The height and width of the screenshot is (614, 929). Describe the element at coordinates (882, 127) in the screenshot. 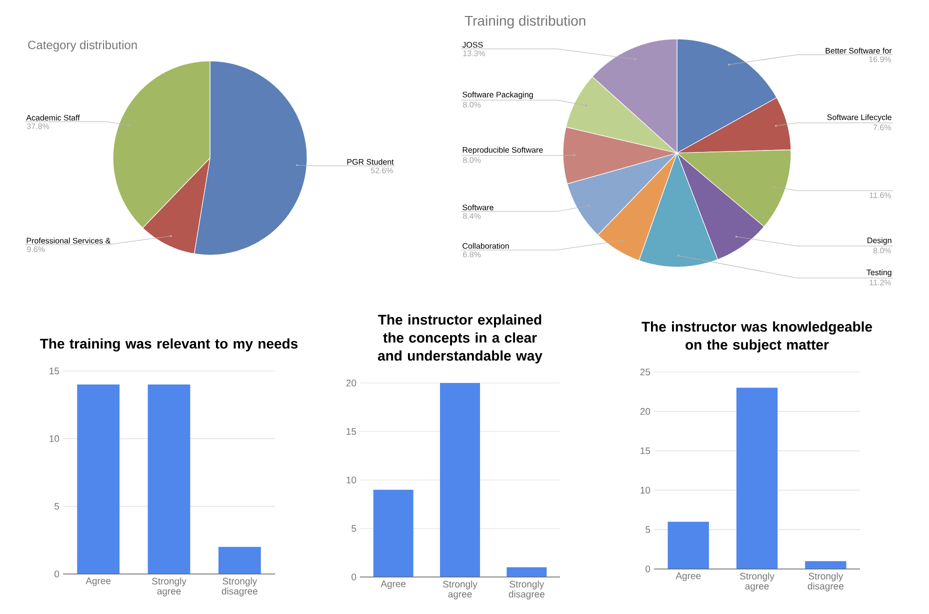

I see `data-label: 7.6%` at that location.